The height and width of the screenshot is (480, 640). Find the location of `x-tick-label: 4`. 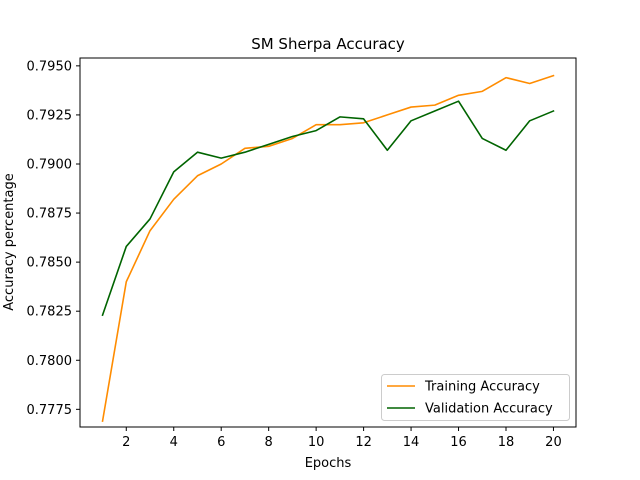

x-tick-label: 4 is located at coordinates (174, 442).